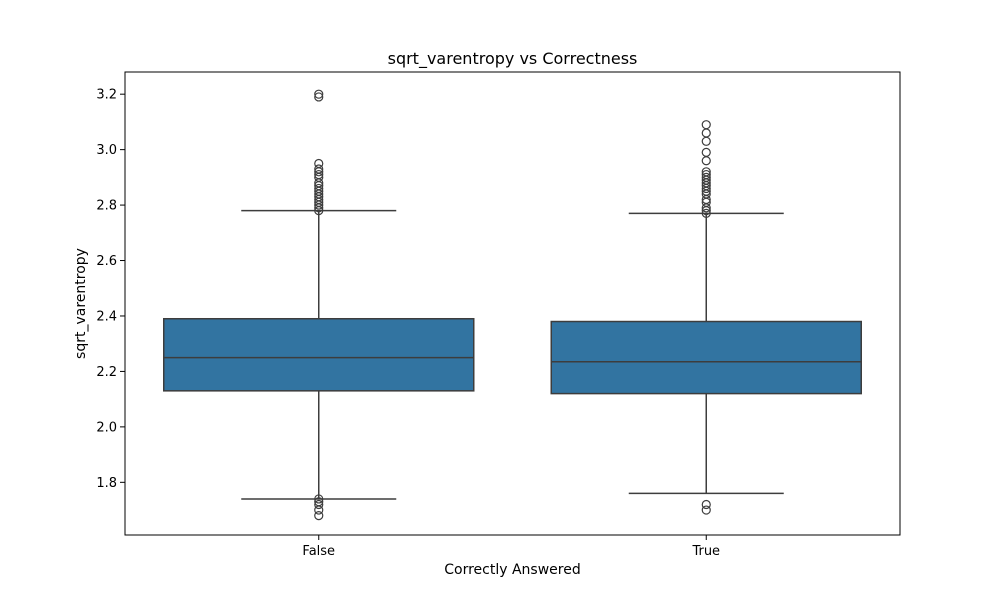  I want to click on chart-title: sqrt_varentropy vs Correctness, so click(513, 59).